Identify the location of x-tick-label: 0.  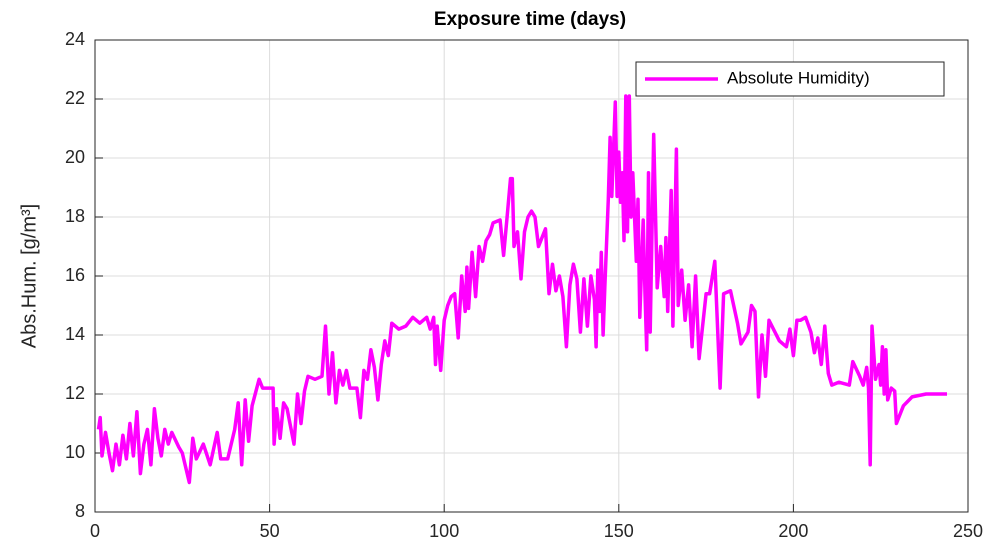
(95, 531).